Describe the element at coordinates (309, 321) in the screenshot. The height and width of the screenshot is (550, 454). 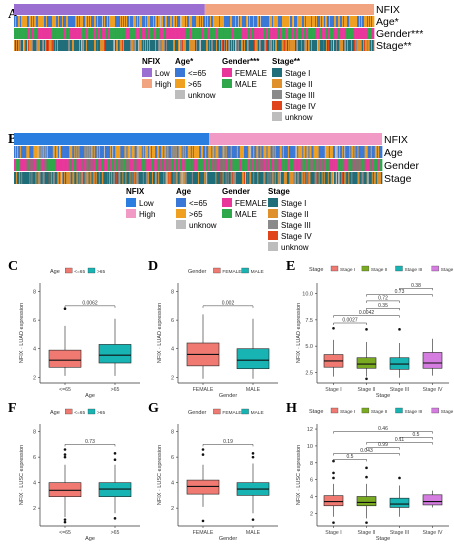
I see `y-tick-label: 7.5` at that location.